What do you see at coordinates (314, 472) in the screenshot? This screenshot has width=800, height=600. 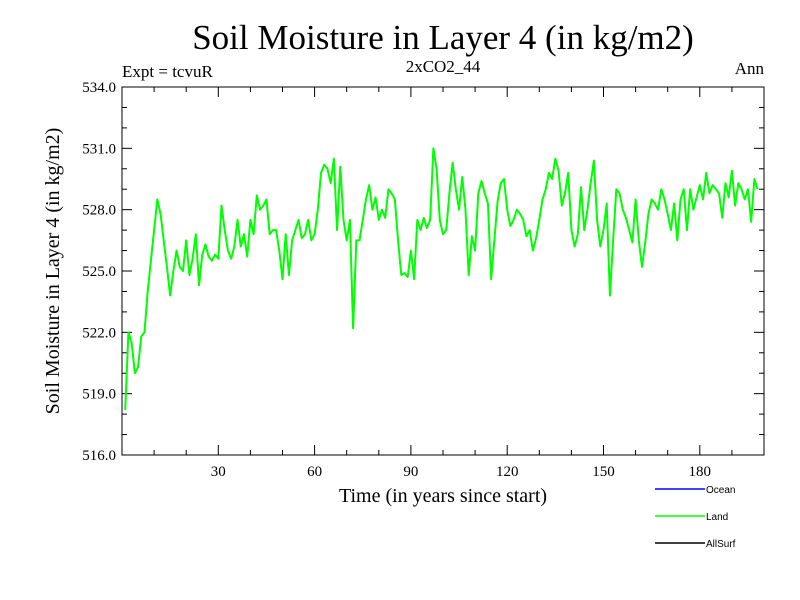 I see `x-tick-label: 60` at bounding box center [314, 472].